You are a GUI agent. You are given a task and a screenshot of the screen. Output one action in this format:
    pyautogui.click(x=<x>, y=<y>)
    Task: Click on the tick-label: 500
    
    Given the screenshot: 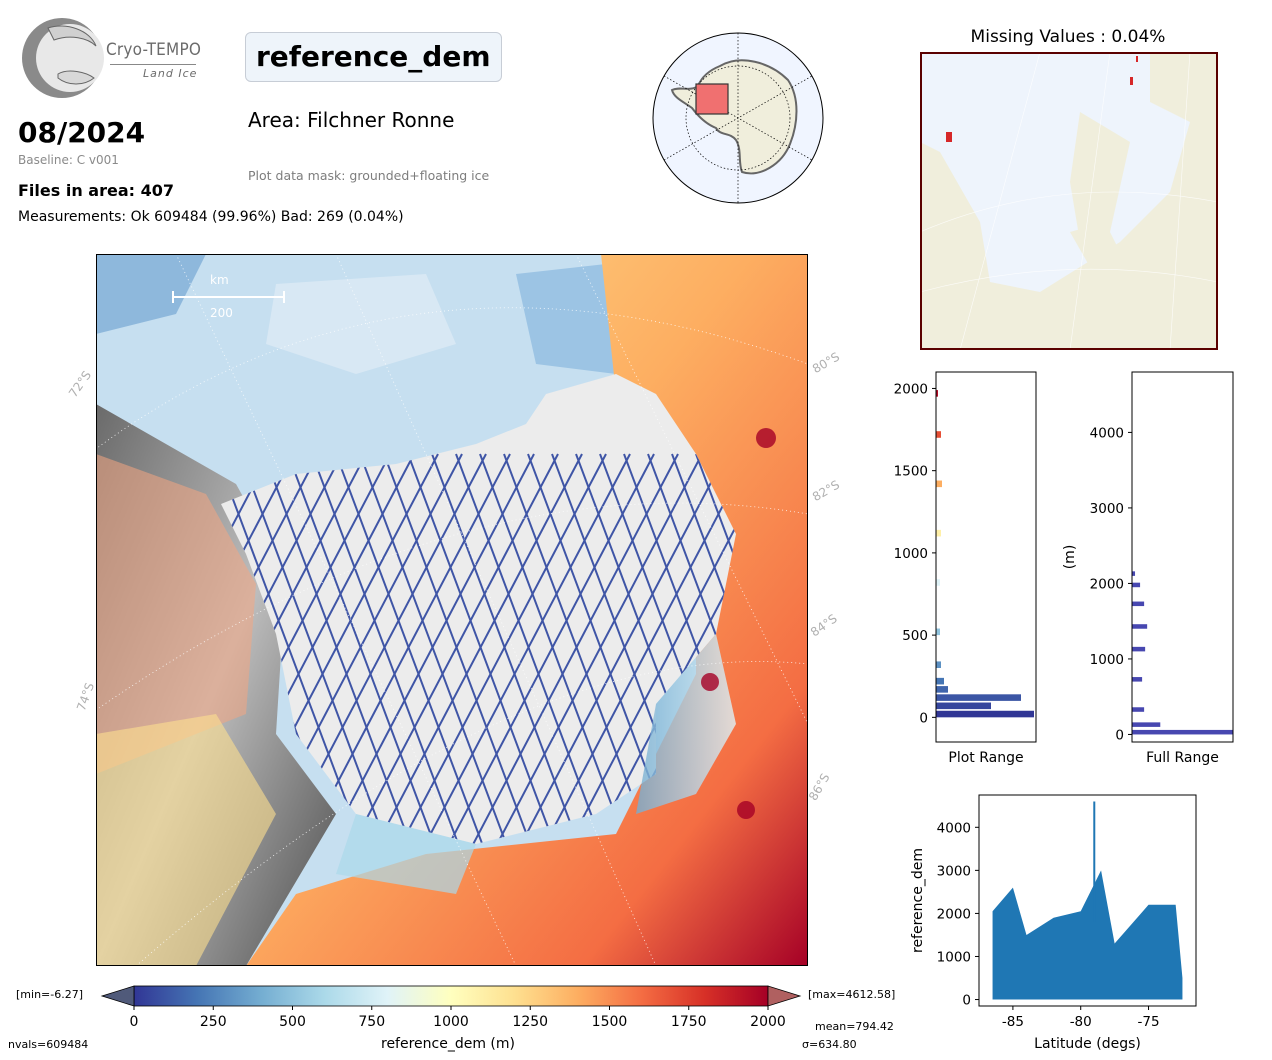 What is the action you would take?
    pyautogui.click(x=915, y=636)
    